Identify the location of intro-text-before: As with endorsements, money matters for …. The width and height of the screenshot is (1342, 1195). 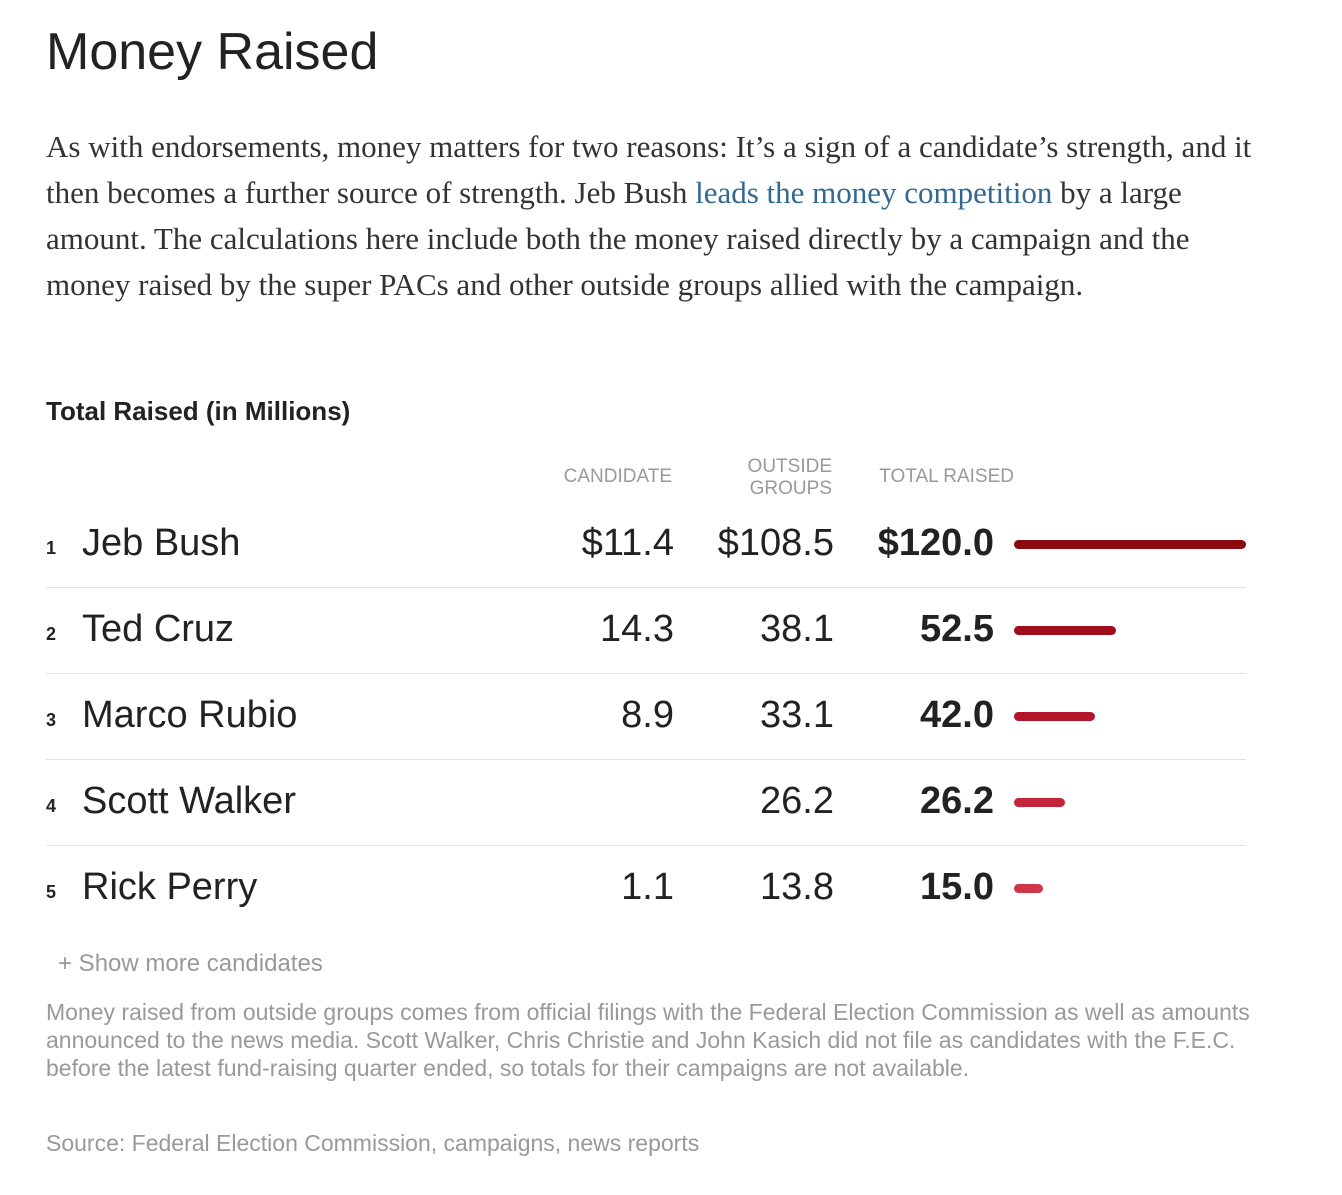
(649, 169).